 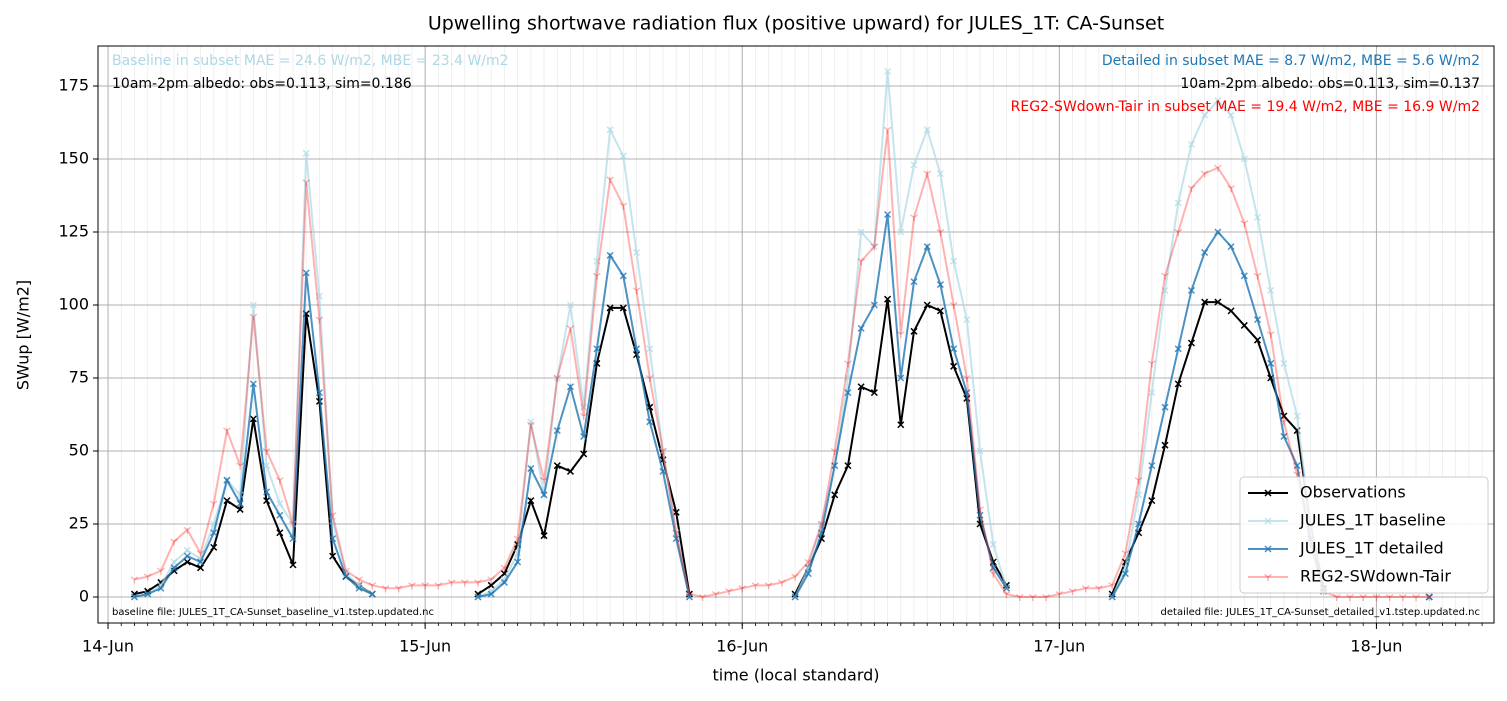 What do you see at coordinates (1330, 84) in the screenshot?
I see `annotation: 10am-2pm albedo: obs=0.113, sim=0.137` at bounding box center [1330, 84].